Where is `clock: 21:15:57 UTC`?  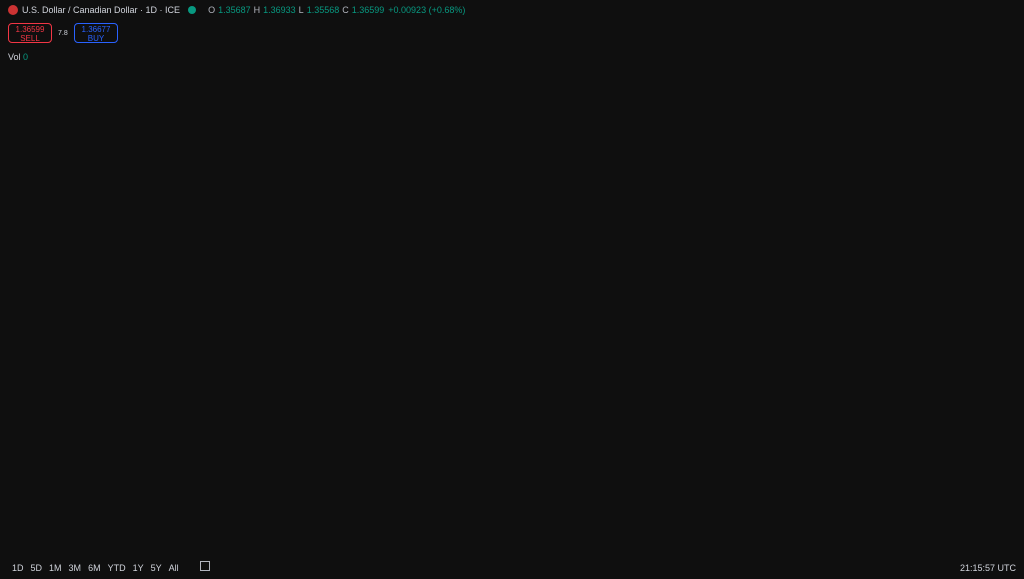
clock: 21:15:57 UTC is located at coordinates (987, 568).